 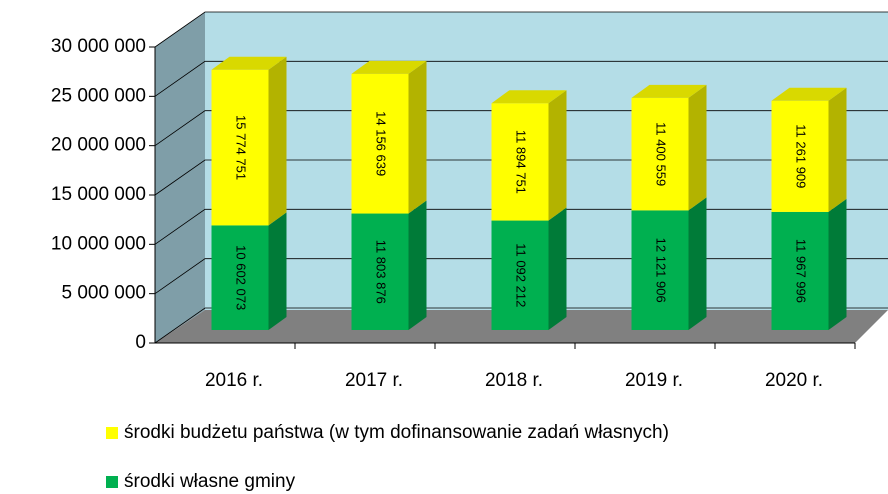 I want to click on value-label: 10 602 073, so click(x=241, y=277).